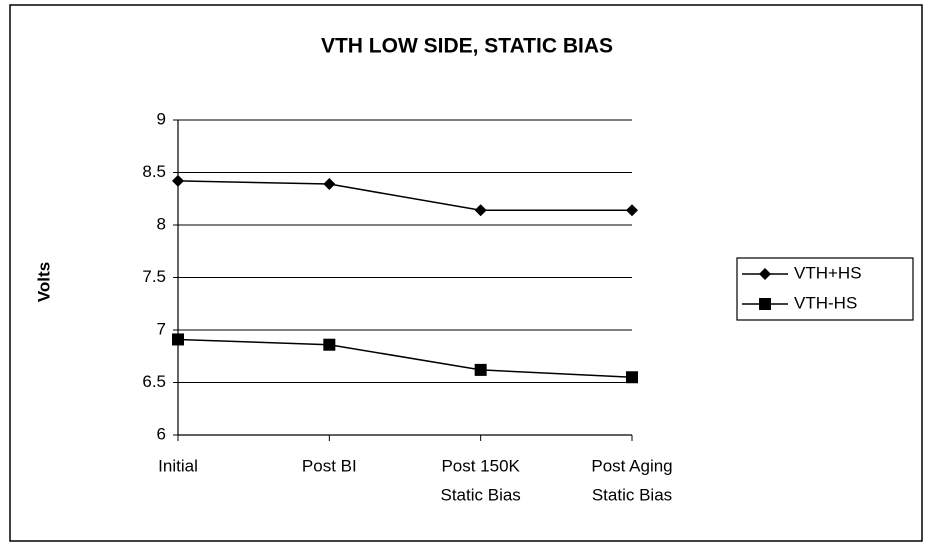  What do you see at coordinates (161, 433) in the screenshot?
I see `y-tick-label: 6` at bounding box center [161, 433].